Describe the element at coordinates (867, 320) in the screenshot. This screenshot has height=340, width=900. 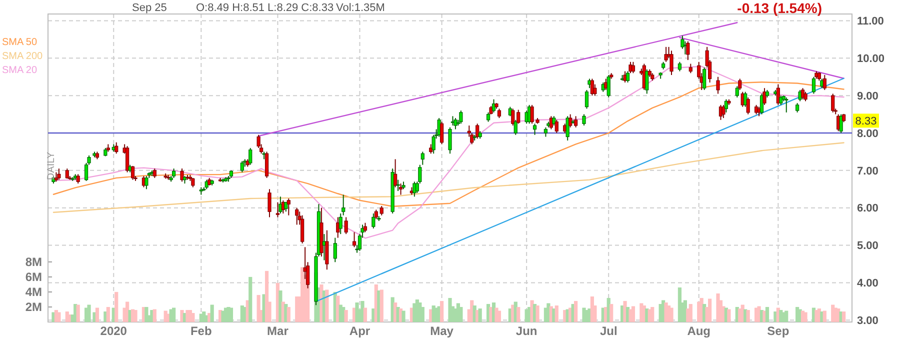
I see `y-tick-label: 3.00` at that location.